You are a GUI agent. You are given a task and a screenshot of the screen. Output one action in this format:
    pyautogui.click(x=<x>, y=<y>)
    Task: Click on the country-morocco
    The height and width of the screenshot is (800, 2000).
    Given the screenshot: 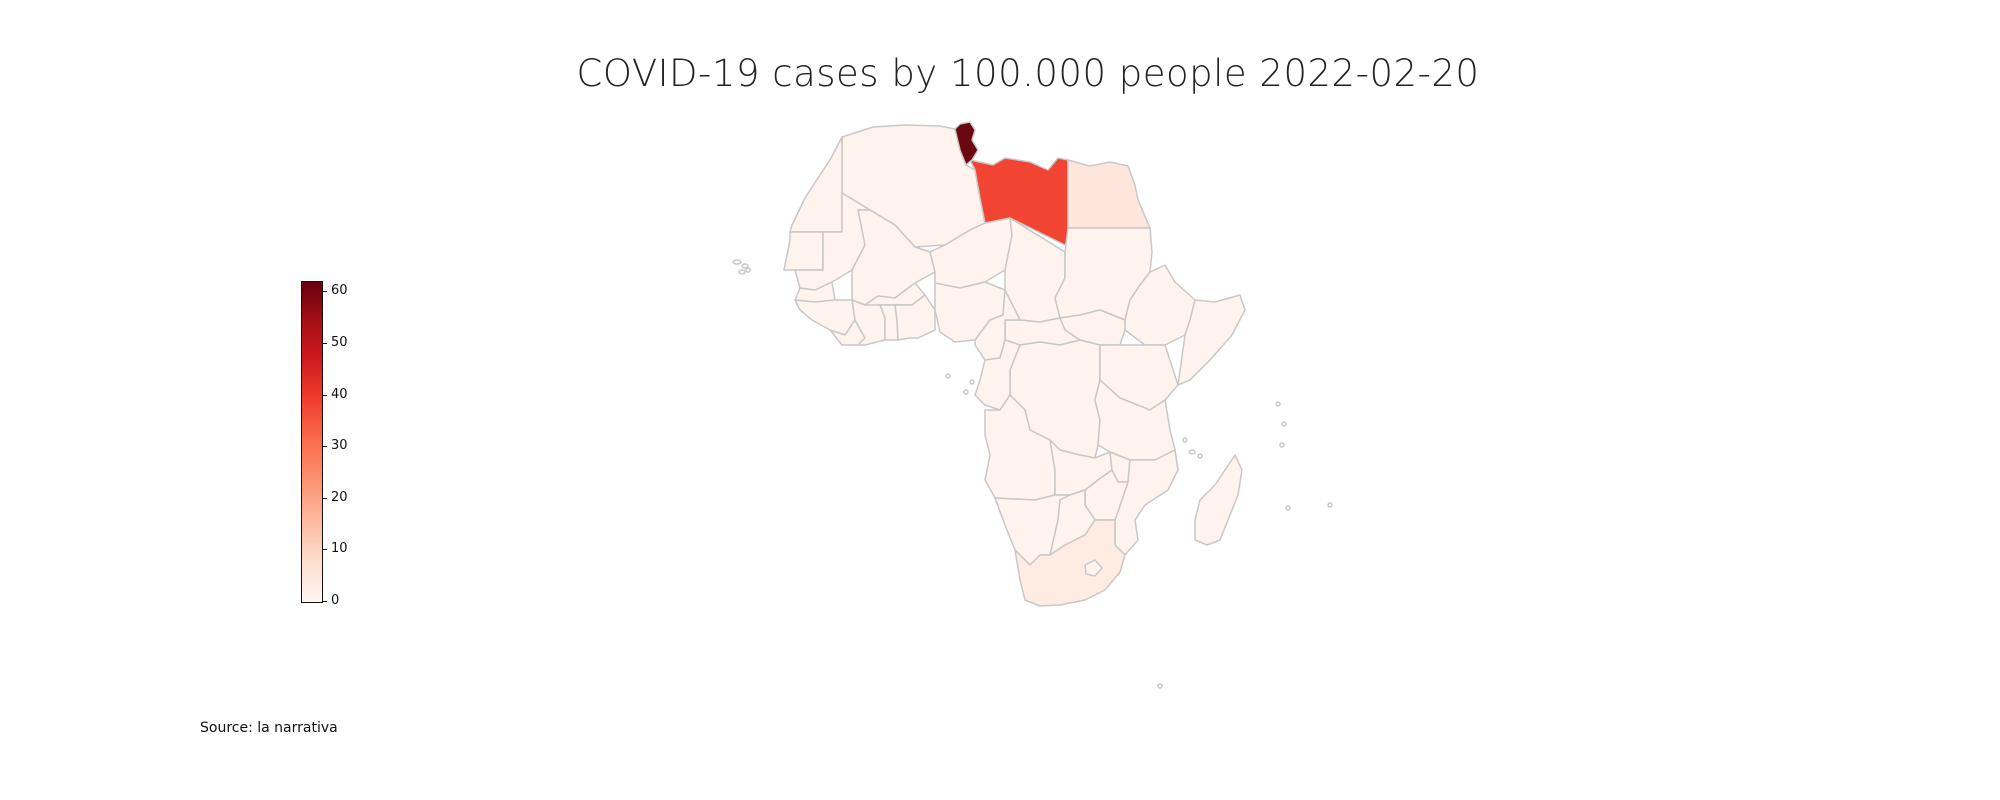 What is the action you would take?
    pyautogui.click(x=816, y=184)
    